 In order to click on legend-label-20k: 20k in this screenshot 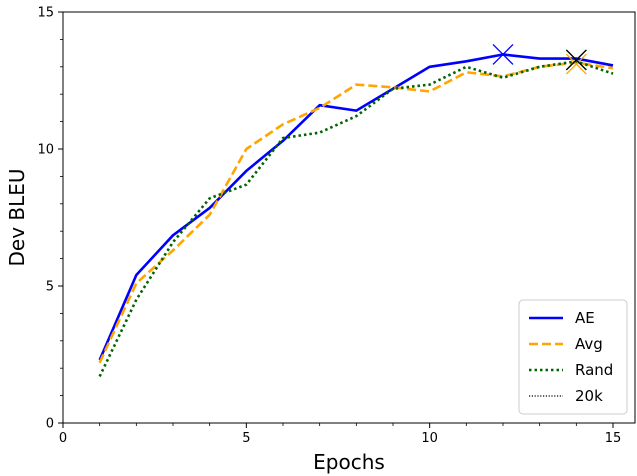, I will do `click(589, 396)`.